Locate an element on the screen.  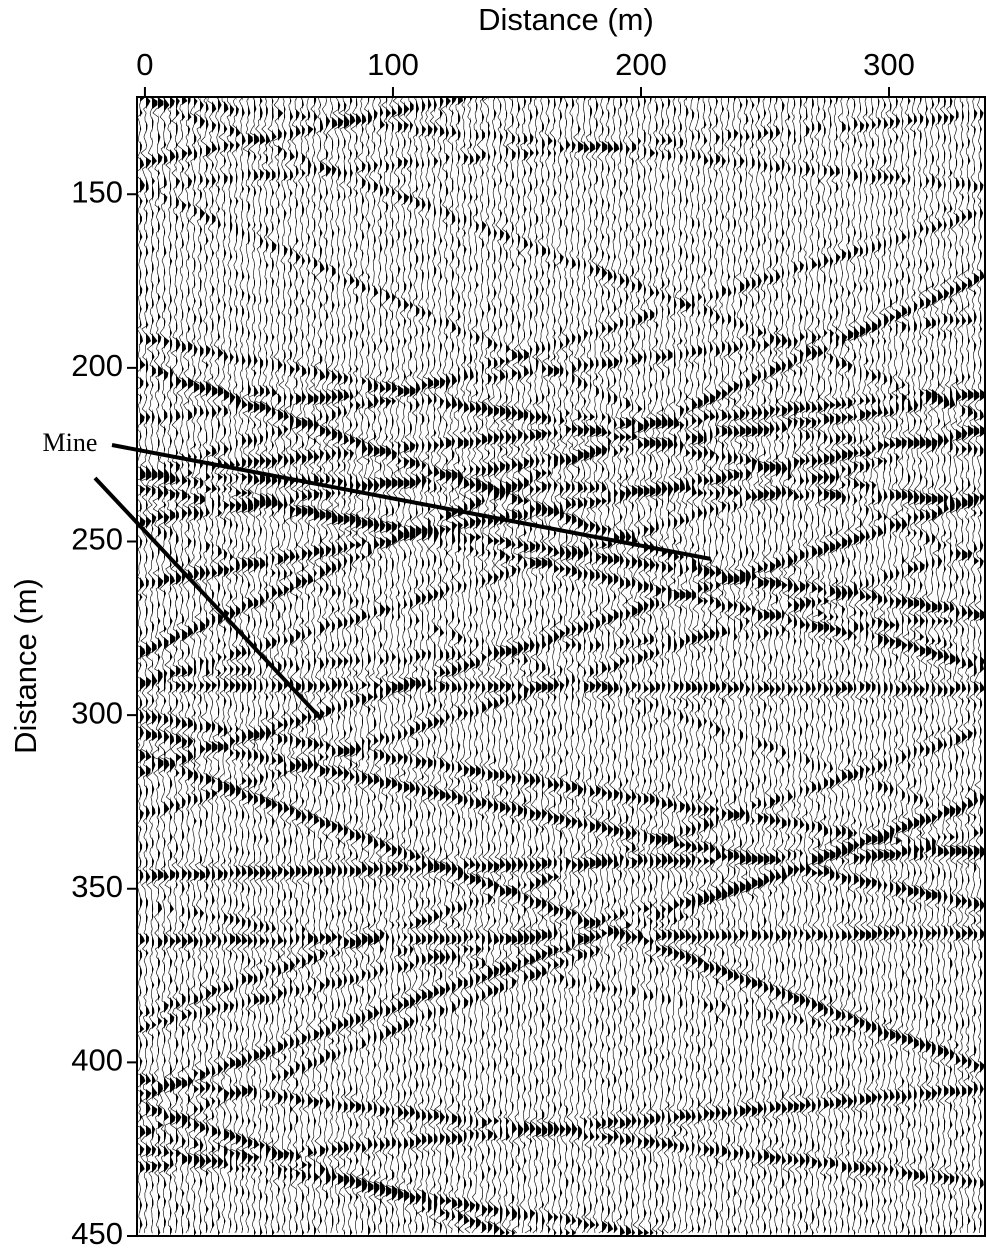
y-tick-label: 200 is located at coordinates (97, 365).